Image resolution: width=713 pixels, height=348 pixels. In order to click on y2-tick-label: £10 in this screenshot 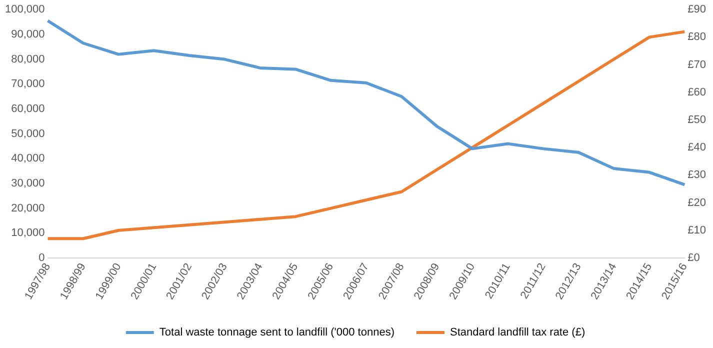, I will do `click(697, 230)`.